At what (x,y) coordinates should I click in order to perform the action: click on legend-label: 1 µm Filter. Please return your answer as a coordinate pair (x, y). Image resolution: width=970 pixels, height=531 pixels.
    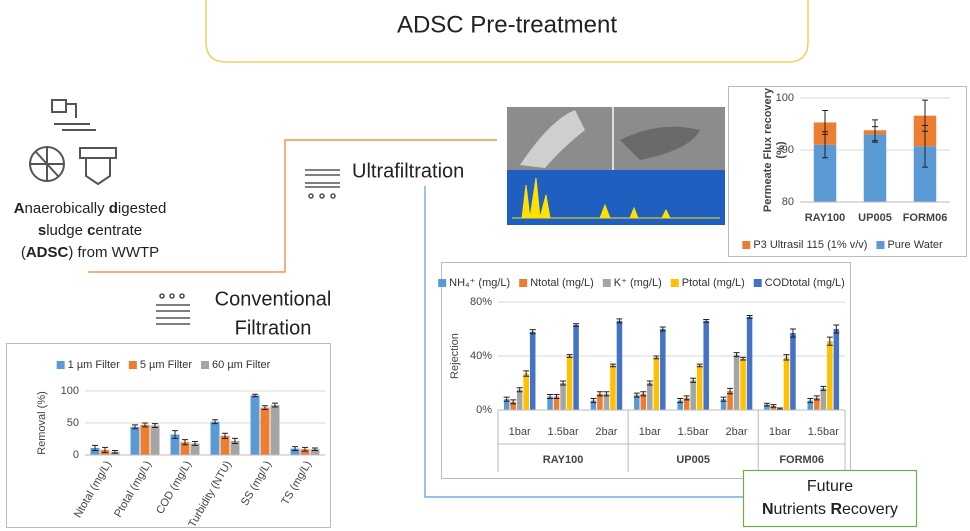
    Looking at the image, I should click on (94, 365).